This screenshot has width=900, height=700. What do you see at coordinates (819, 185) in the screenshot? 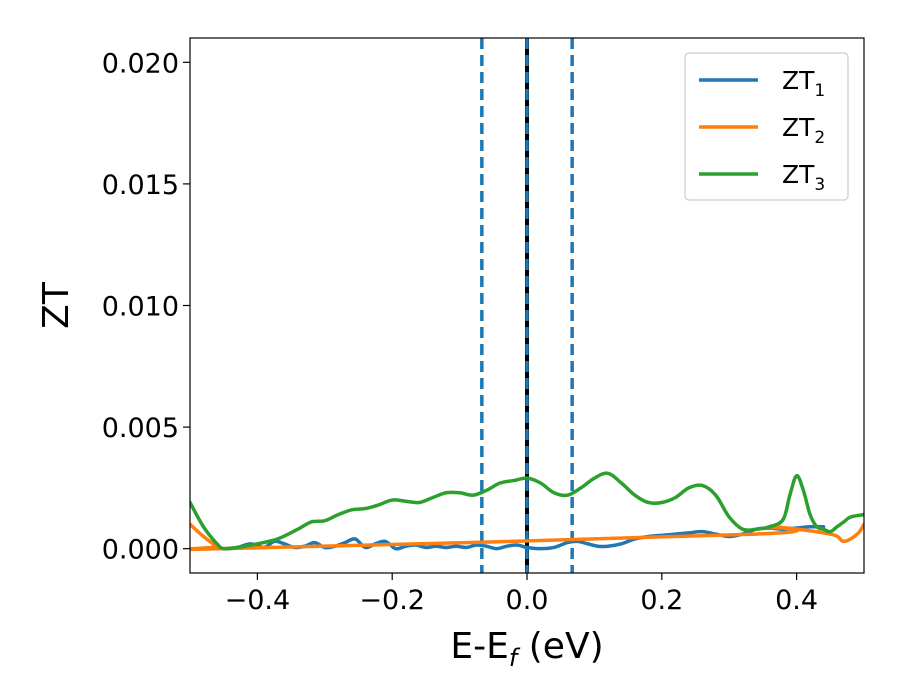
I see `legend-label-subscript: 3` at bounding box center [819, 185].